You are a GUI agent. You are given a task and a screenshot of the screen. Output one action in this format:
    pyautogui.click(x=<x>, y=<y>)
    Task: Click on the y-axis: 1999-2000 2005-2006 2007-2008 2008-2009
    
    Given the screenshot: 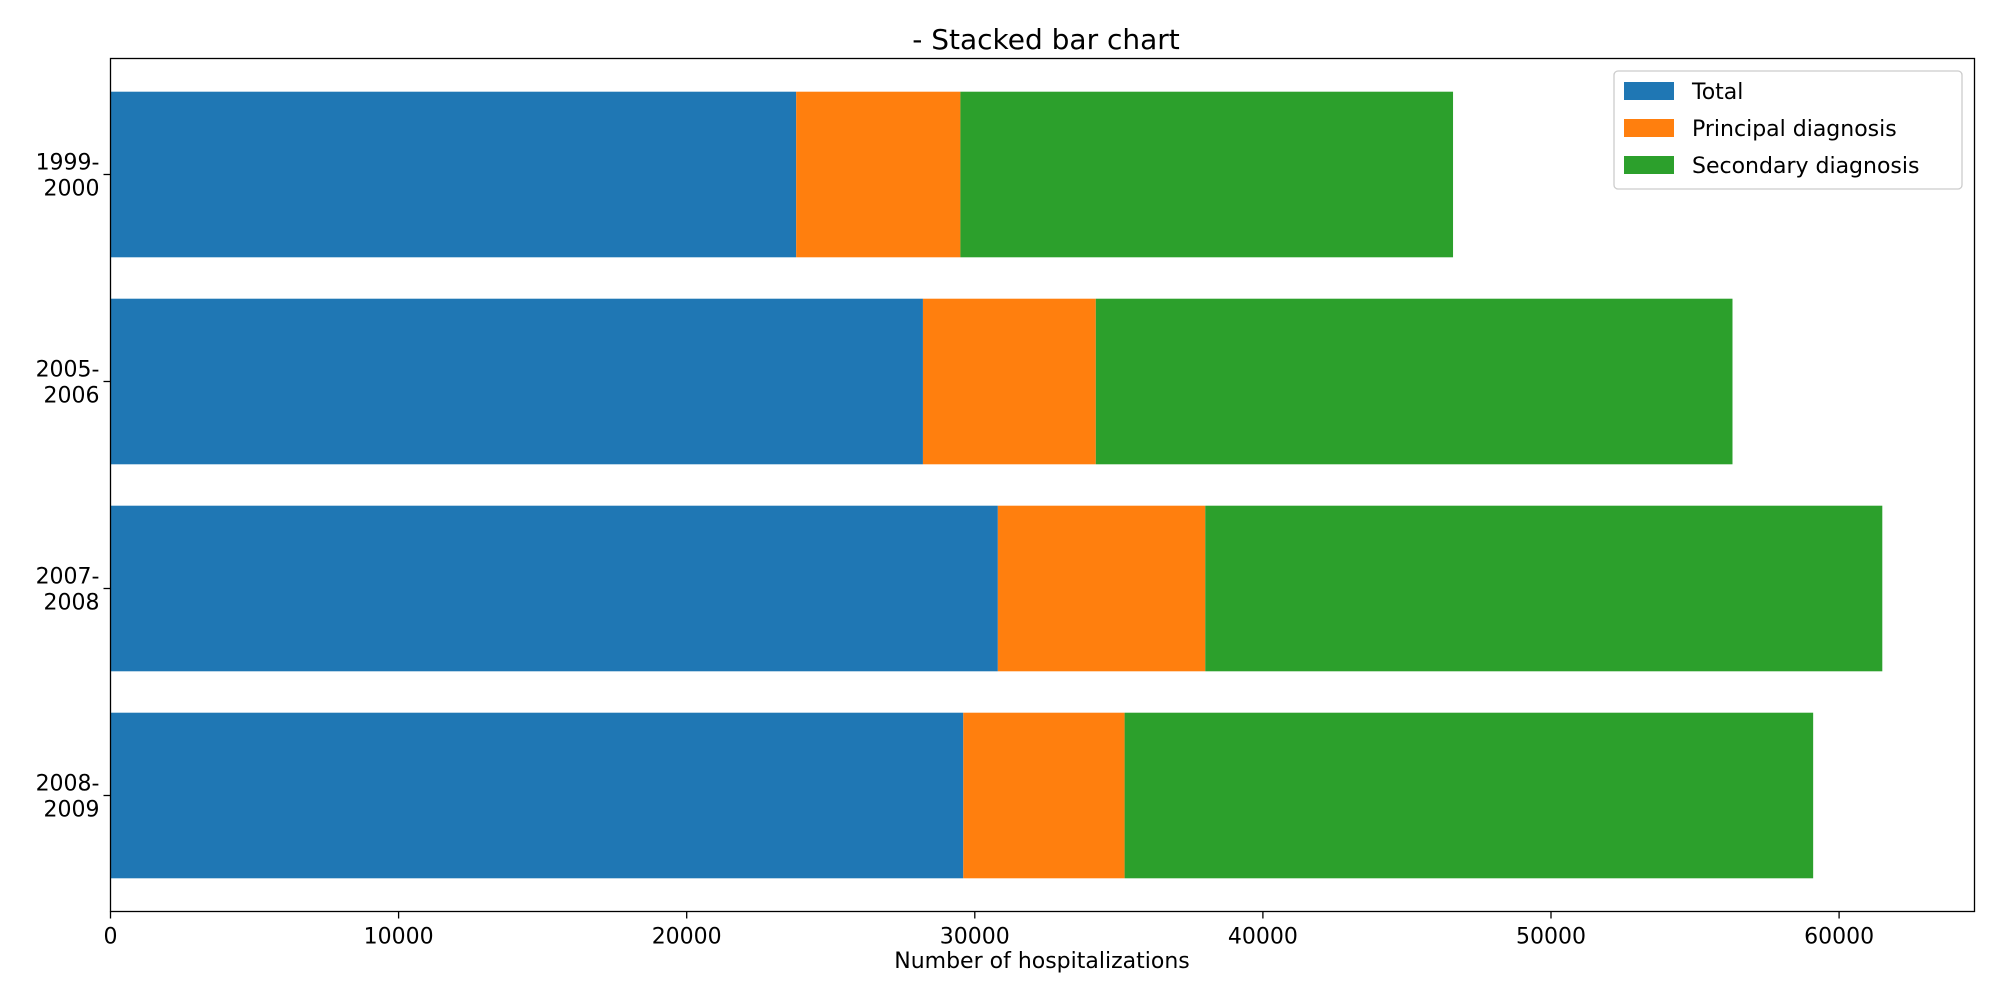 What is the action you would take?
    pyautogui.click(x=73, y=487)
    